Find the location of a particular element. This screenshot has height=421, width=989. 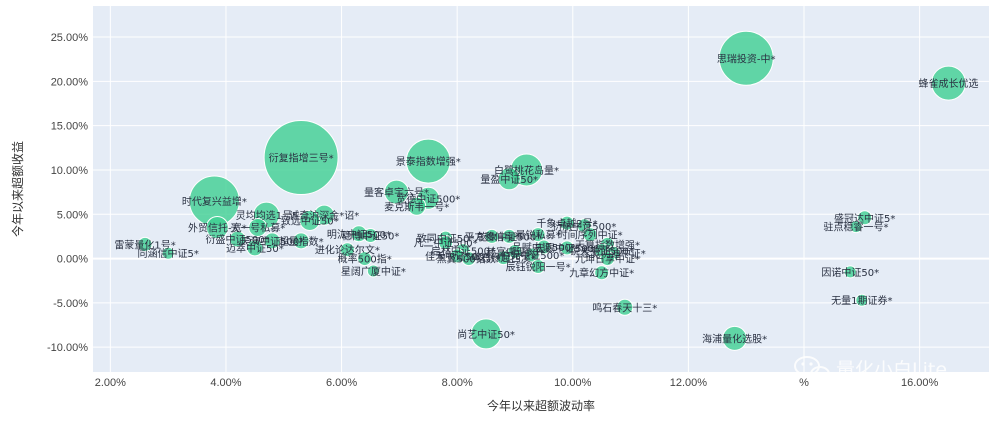

point-label: 思瑞投资-中* is located at coordinates (746, 58).